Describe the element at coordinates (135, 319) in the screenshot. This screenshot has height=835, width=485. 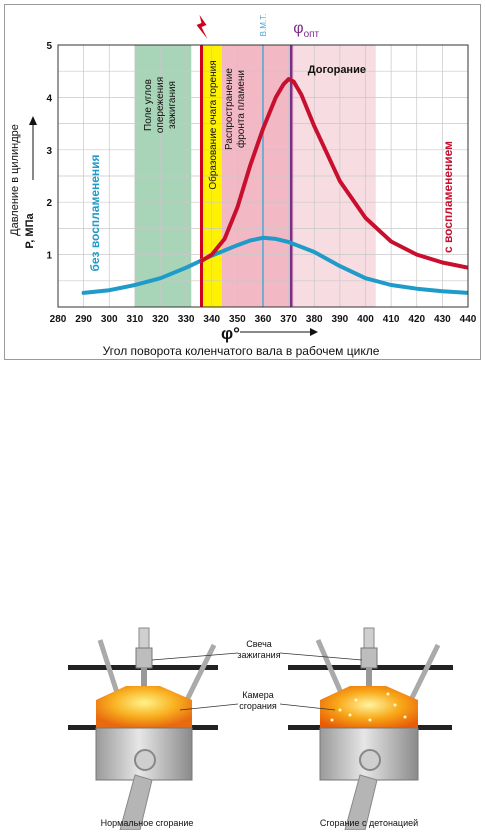
I see `x-tick-label: 310` at that location.